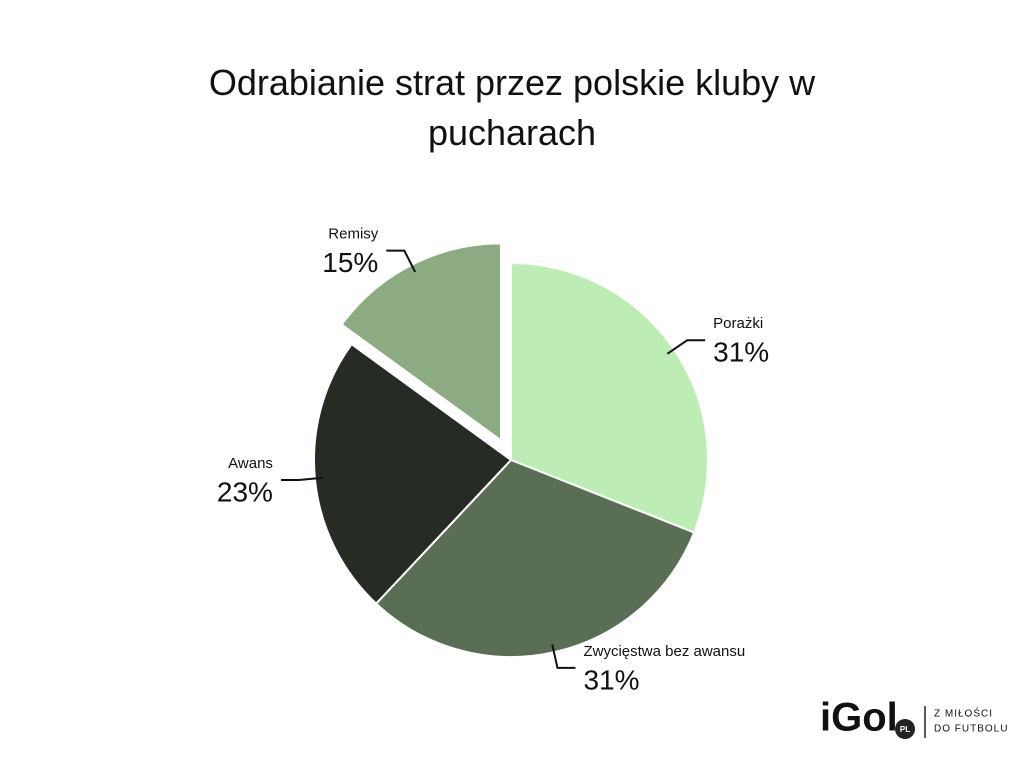 The height and width of the screenshot is (768, 1024). I want to click on logo-badge: PL, so click(905, 729).